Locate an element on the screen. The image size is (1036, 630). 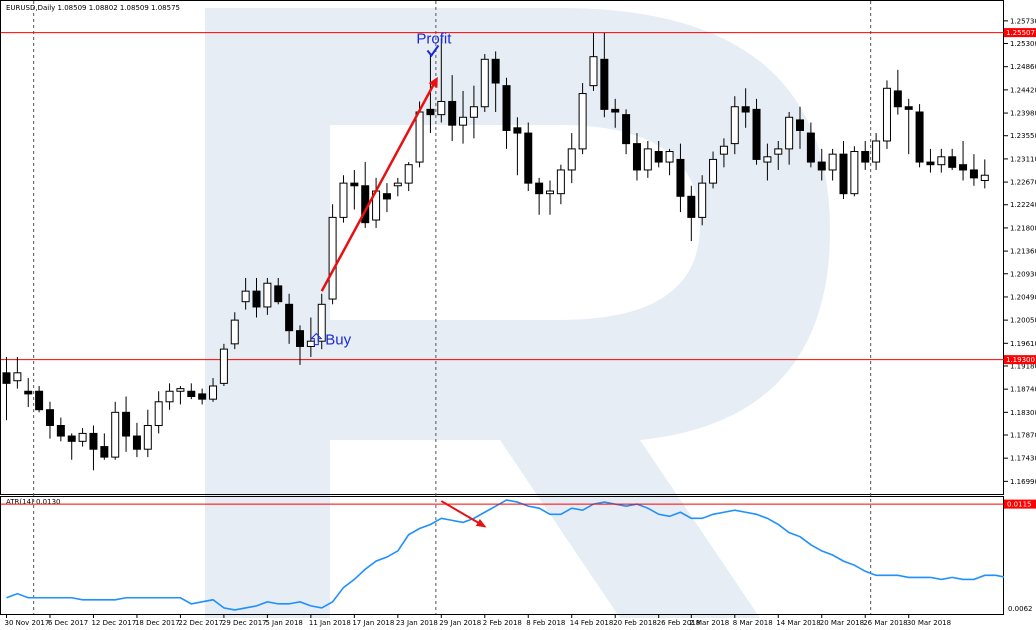
price-tick-label: 1.22670 is located at coordinates (1023, 183).